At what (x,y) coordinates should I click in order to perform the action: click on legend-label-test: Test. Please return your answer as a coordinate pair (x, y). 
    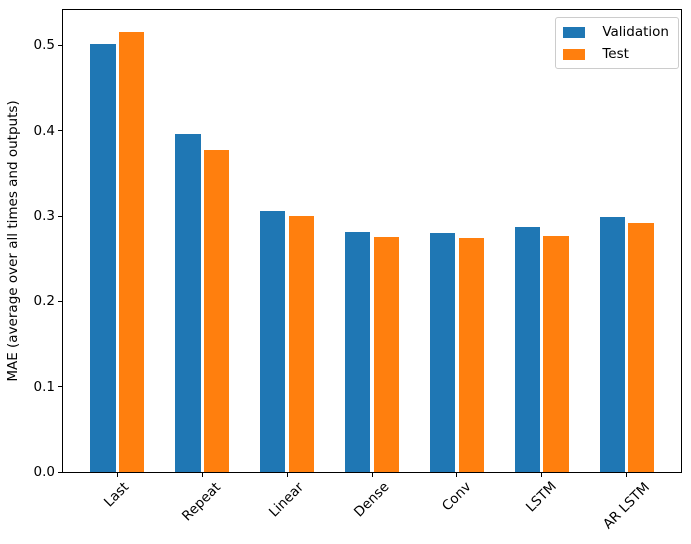
    Looking at the image, I should click on (615, 54).